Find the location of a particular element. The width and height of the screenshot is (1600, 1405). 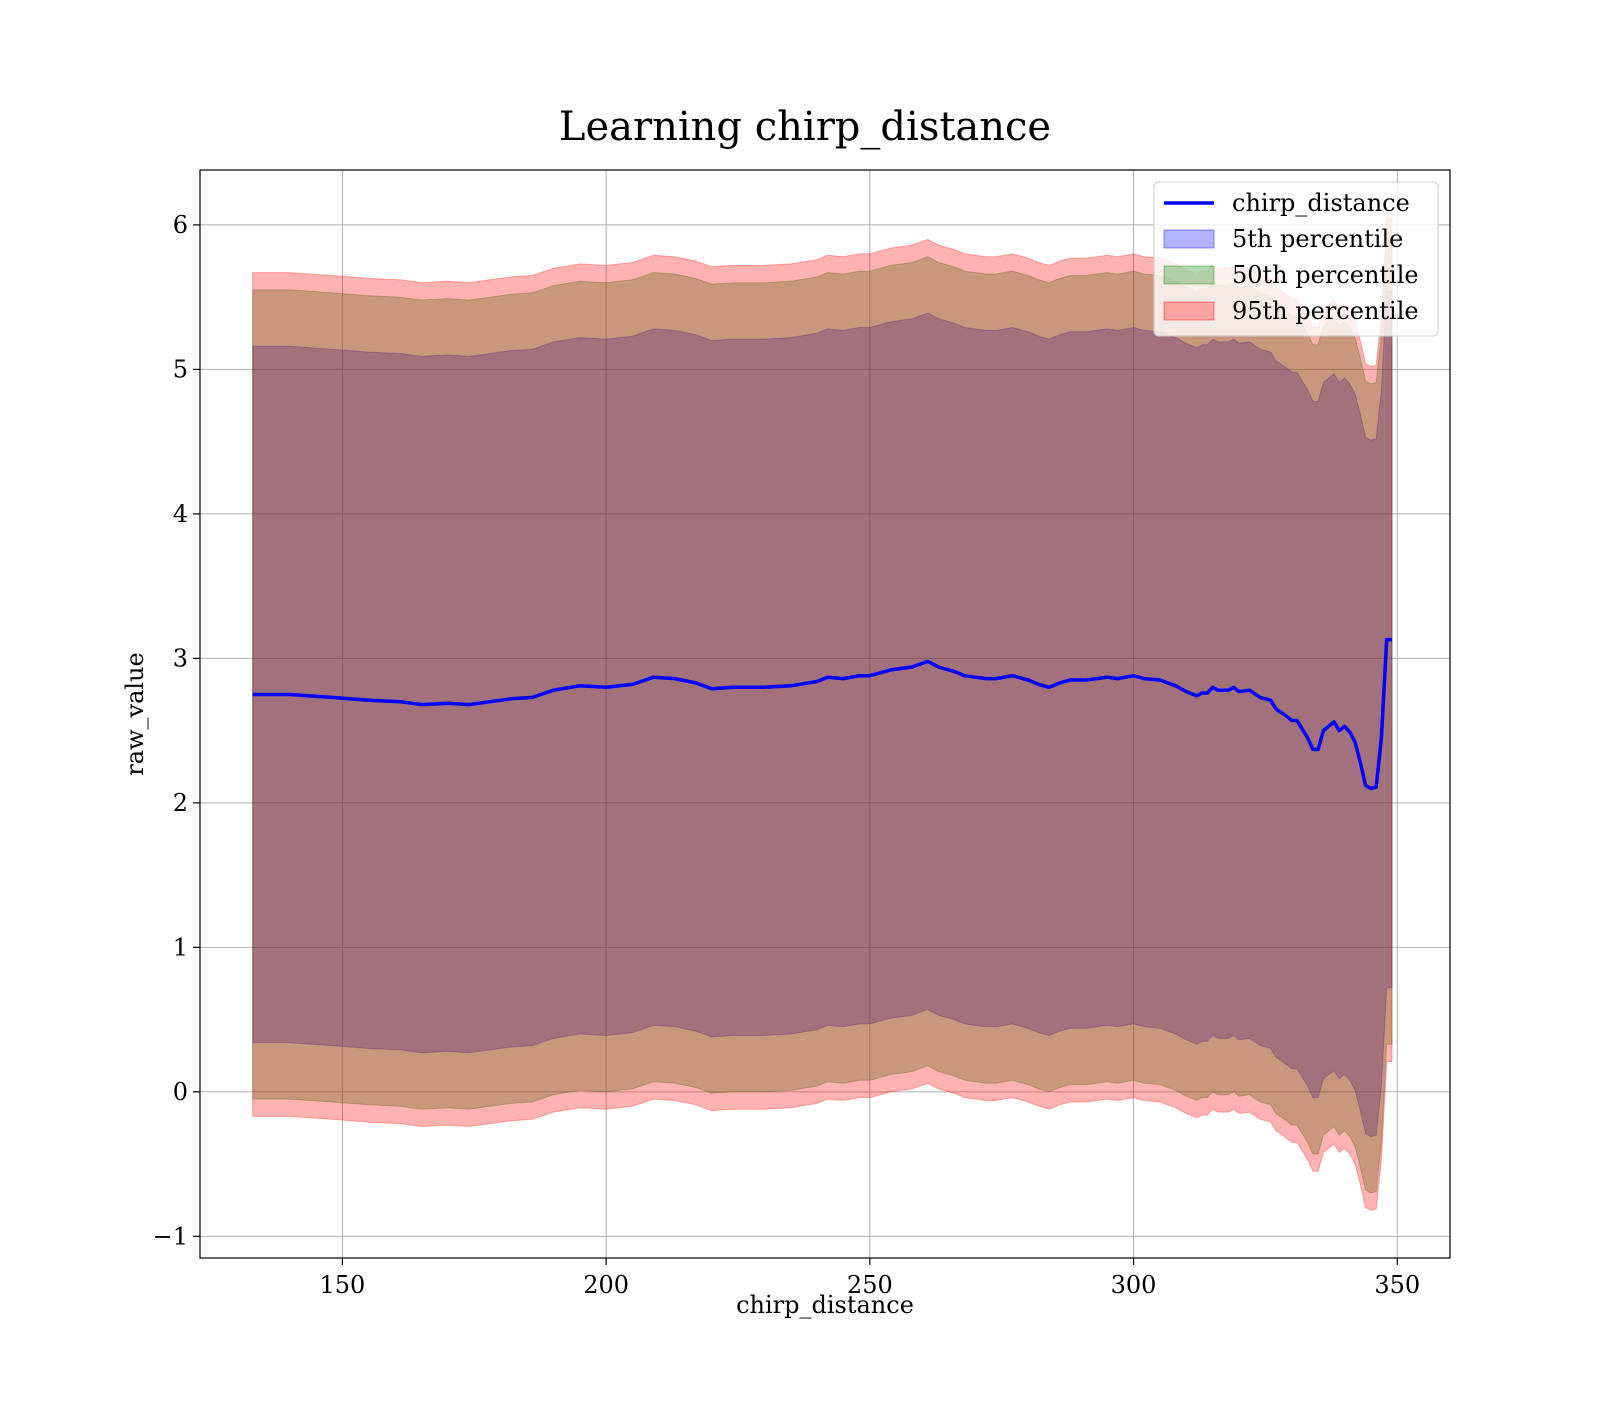

x-axis-label: chirp_distance is located at coordinates (825, 1305).